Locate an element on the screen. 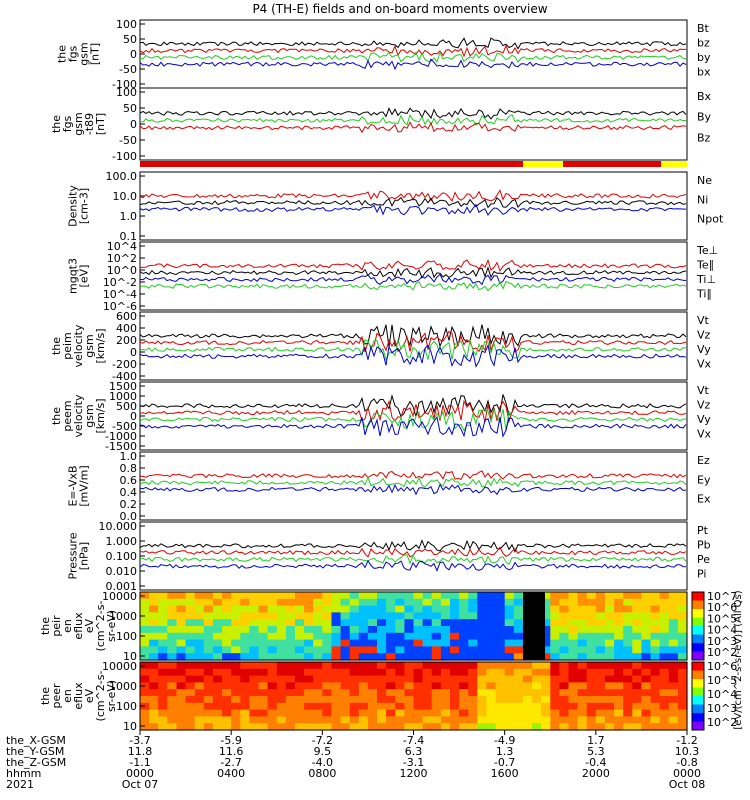  y-tick-label: 10^0 is located at coordinates (122, 270).